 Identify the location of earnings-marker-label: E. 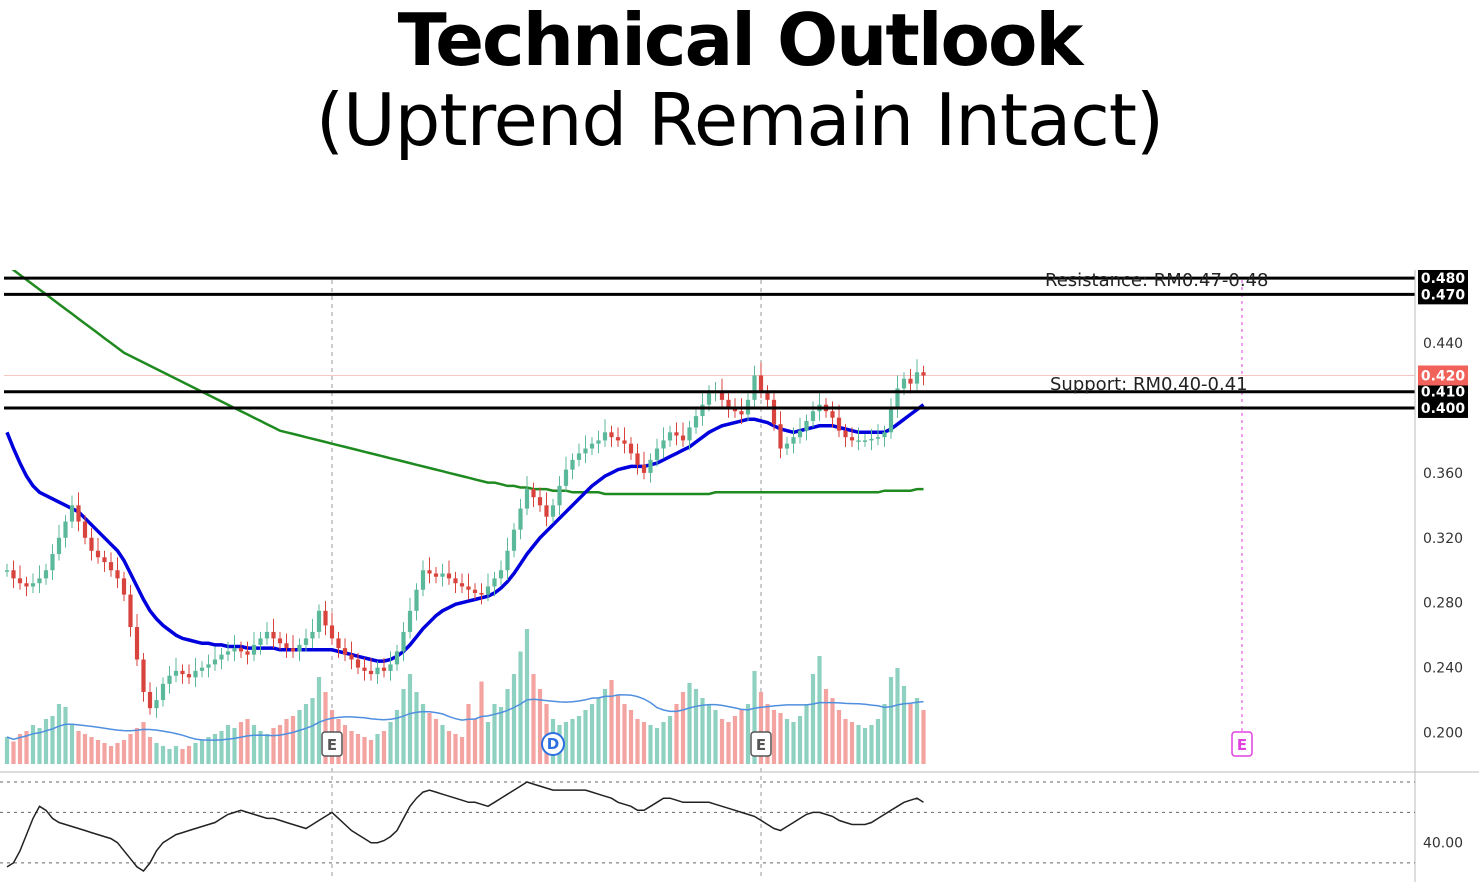
(761, 745).